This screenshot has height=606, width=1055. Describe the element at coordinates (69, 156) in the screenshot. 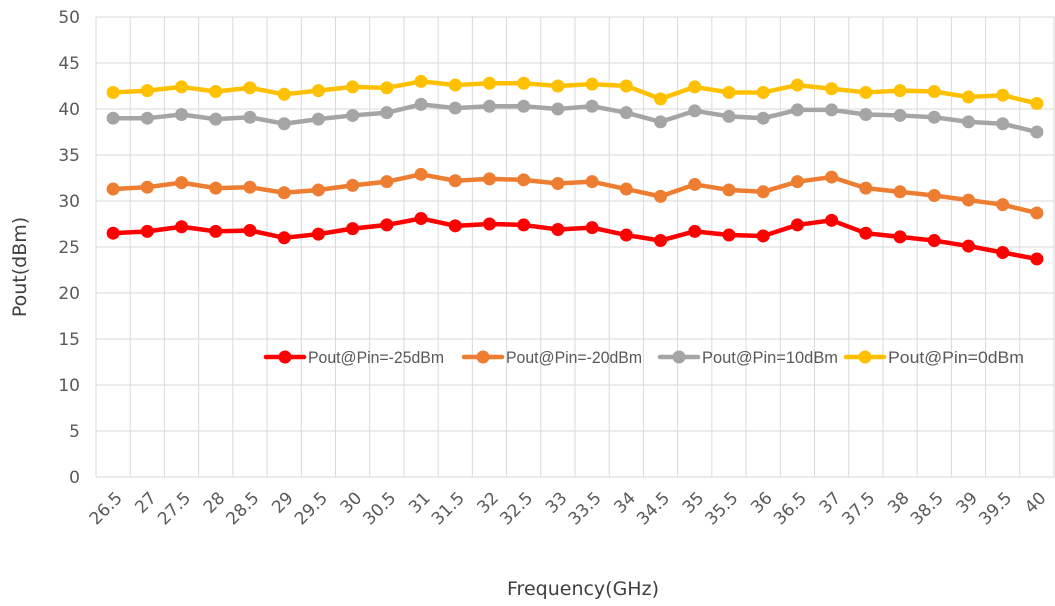

I see `y-tick-label: 35` at that location.